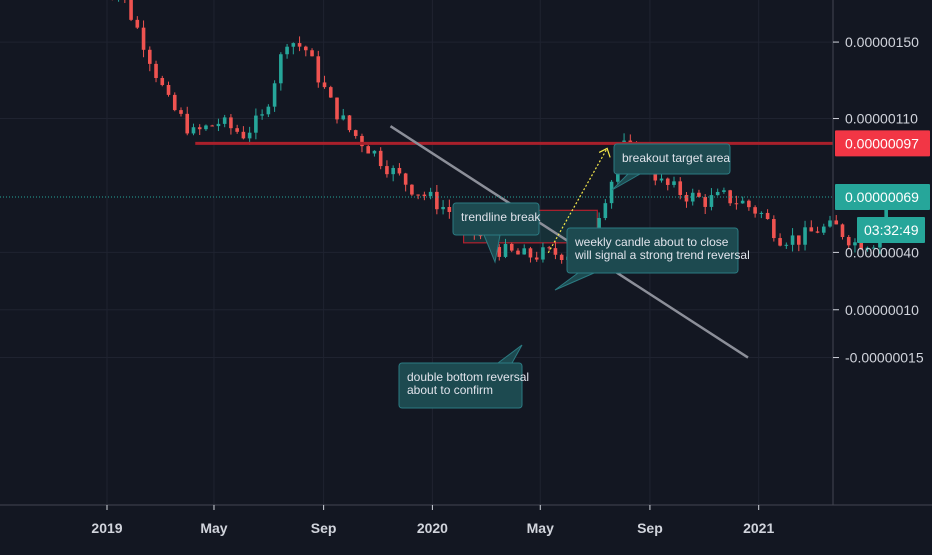 This screenshot has width=932, height=555. I want to click on callout-patch, so click(496, 232).